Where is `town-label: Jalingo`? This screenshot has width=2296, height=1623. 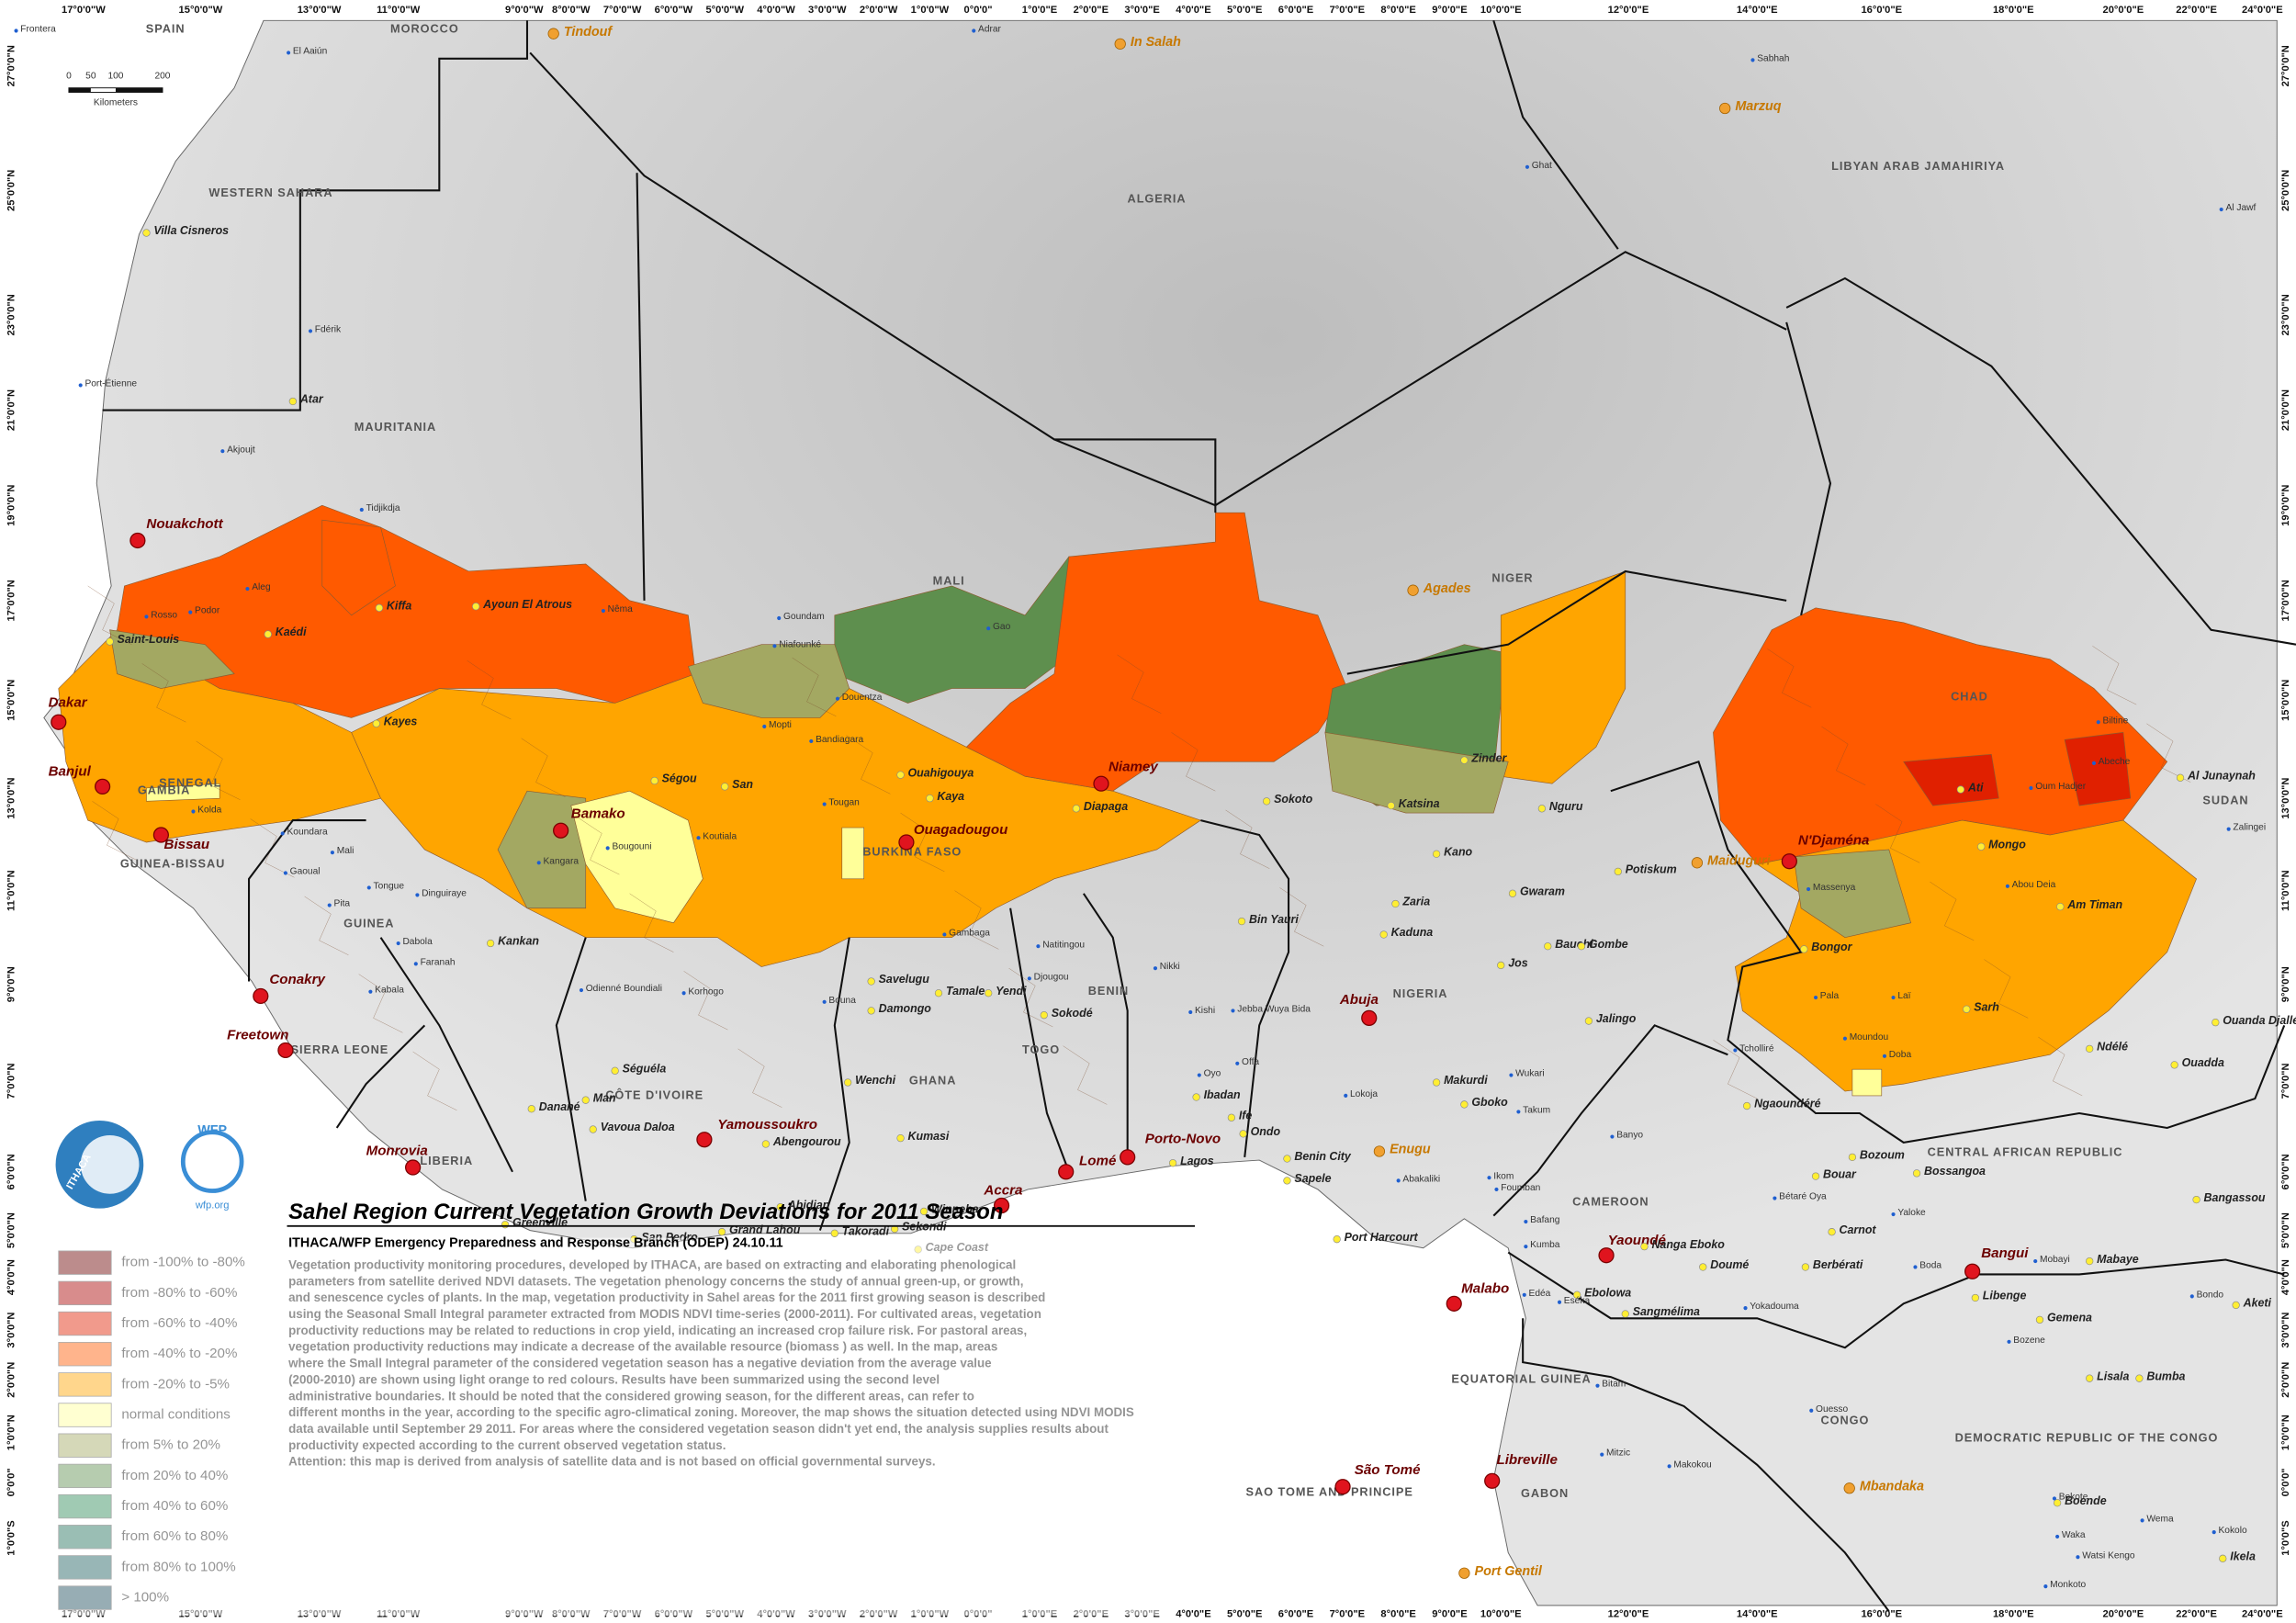
town-label: Jalingo is located at coordinates (1616, 1018).